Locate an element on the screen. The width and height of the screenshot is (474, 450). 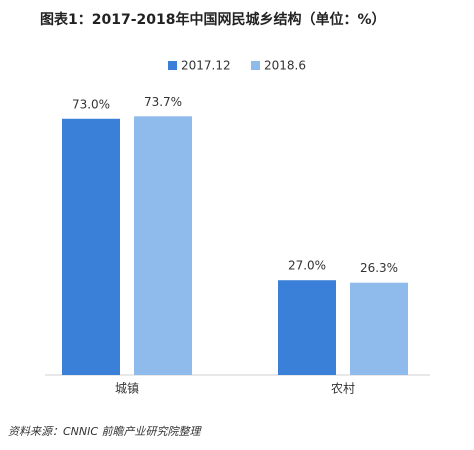
category-label: 农村 is located at coordinates (343, 389).